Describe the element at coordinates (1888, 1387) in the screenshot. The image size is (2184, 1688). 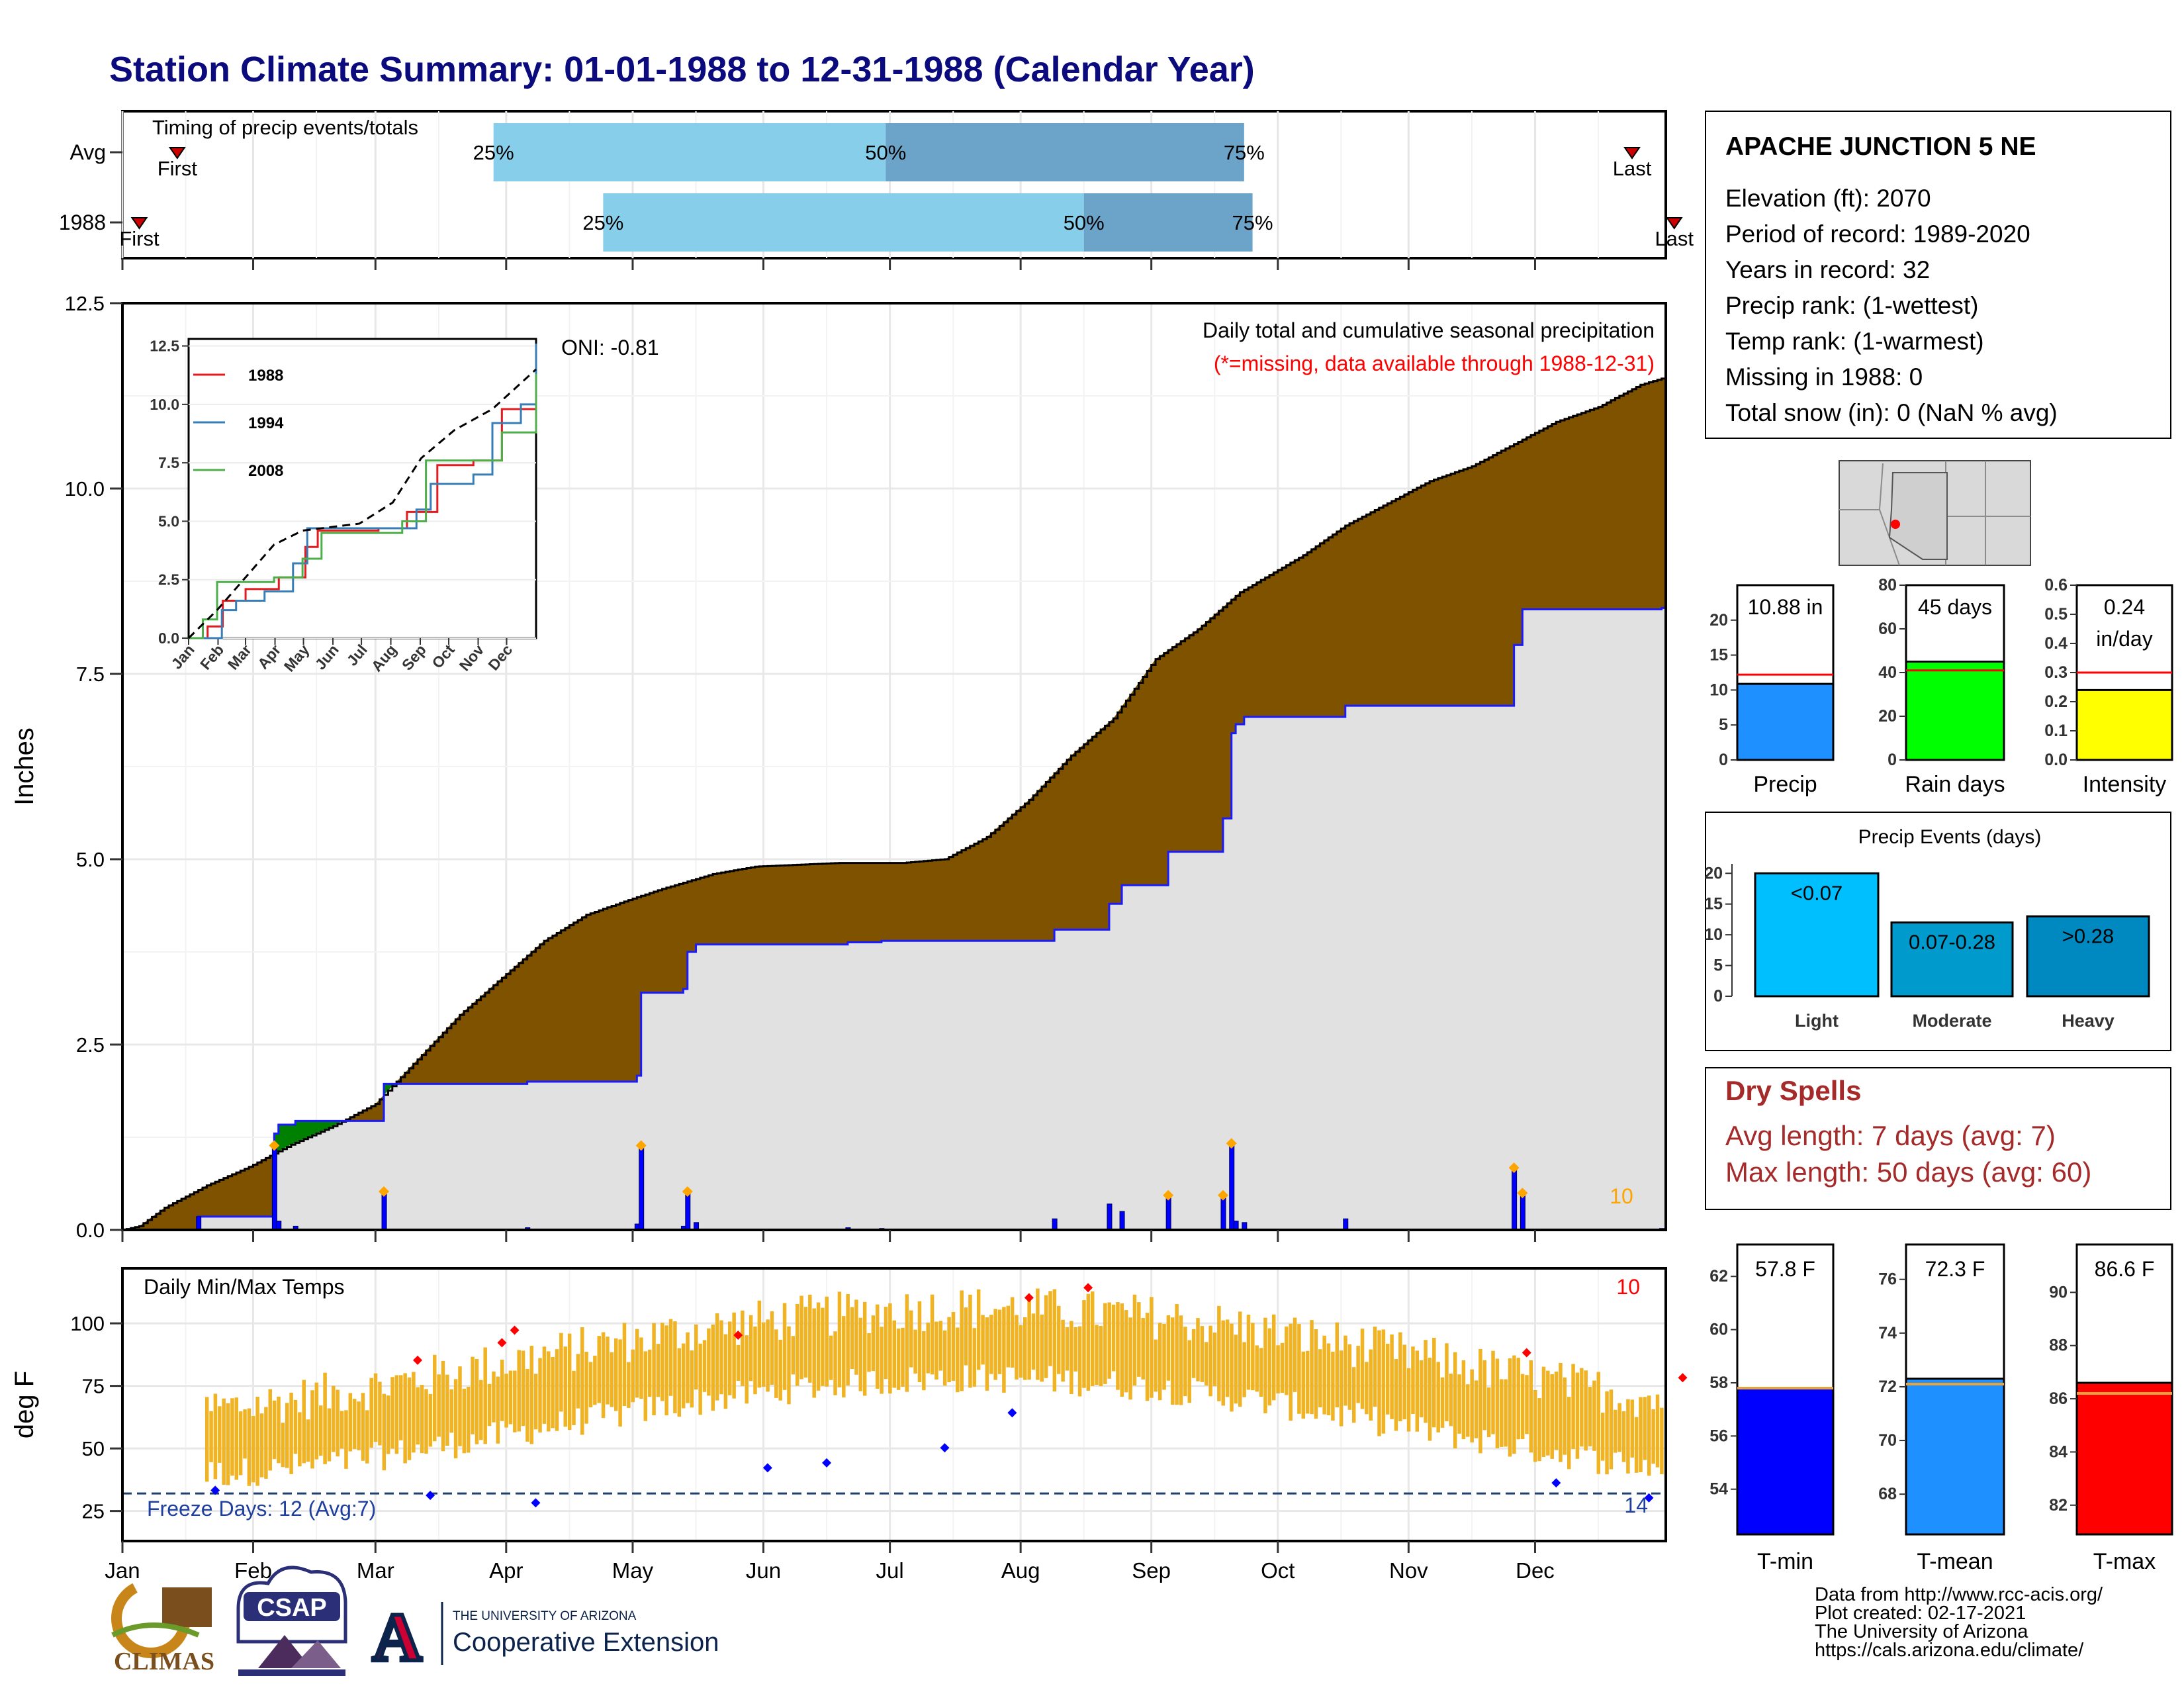
I see `temp-stat-y-tick-label: 72` at that location.